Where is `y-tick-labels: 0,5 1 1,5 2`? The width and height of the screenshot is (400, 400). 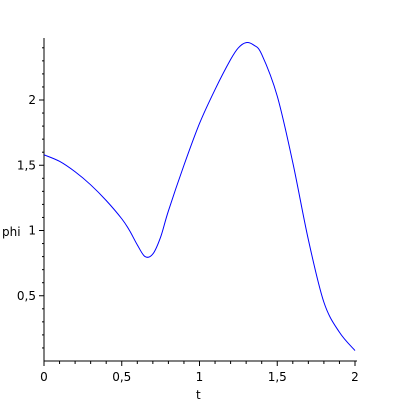
y-tick-labels: 0,5 1 1,5 2 is located at coordinates (26, 198).